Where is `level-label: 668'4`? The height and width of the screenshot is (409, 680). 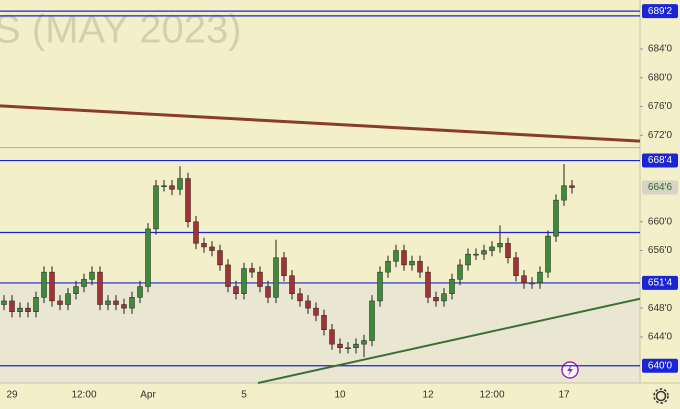 level-label: 668'4 is located at coordinates (660, 160).